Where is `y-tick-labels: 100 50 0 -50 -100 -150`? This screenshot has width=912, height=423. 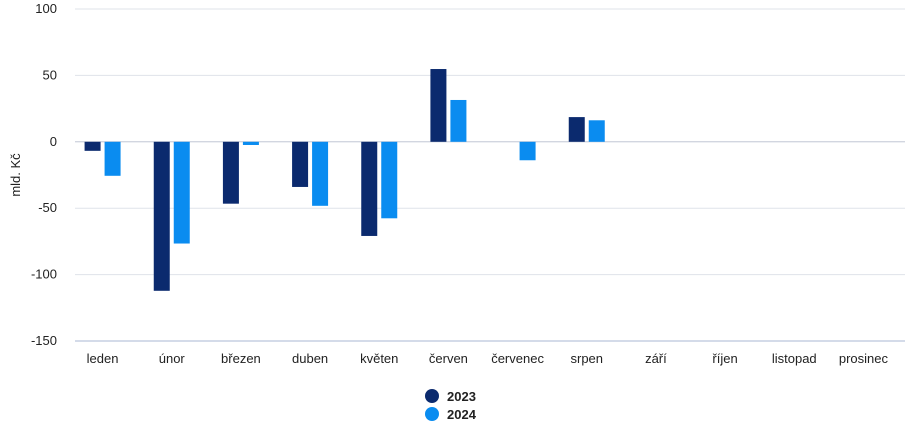
y-tick-labels: 100 50 0 -50 -100 -150 is located at coordinates (44, 174).